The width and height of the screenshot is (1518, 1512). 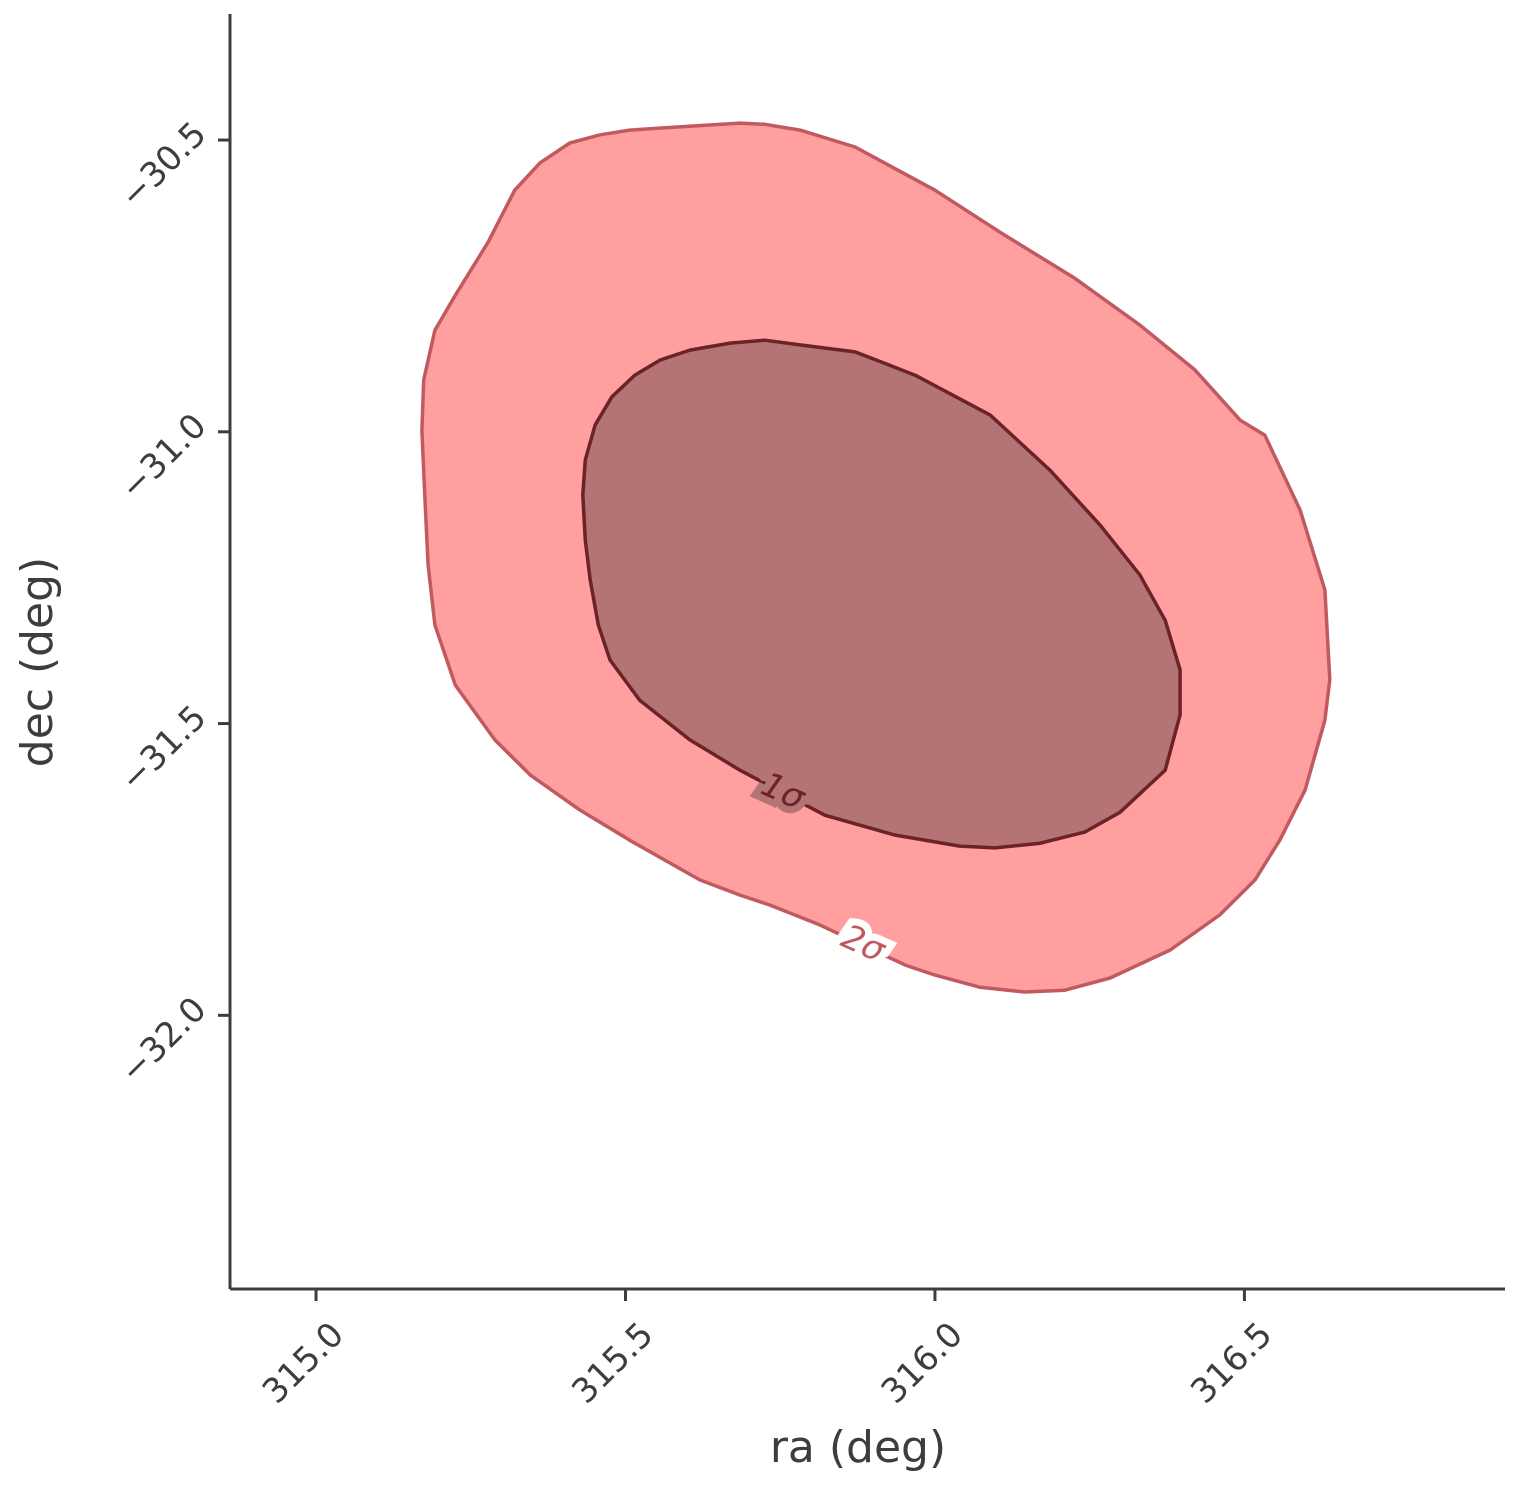 What do you see at coordinates (922, 1363) in the screenshot?
I see `x-tick-label: 316.0` at bounding box center [922, 1363].